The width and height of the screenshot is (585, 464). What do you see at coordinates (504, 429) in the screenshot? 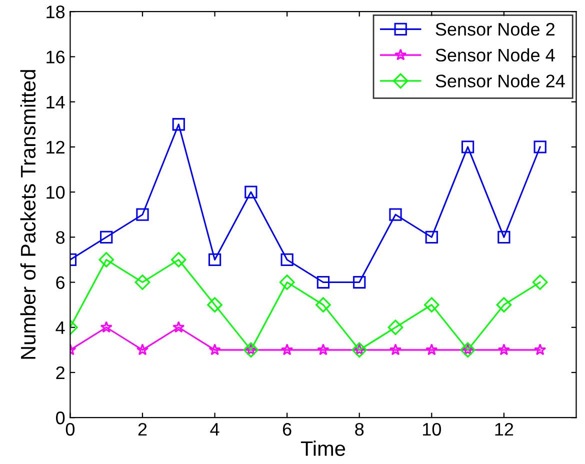
I see `x-tick-label: 12` at bounding box center [504, 429].